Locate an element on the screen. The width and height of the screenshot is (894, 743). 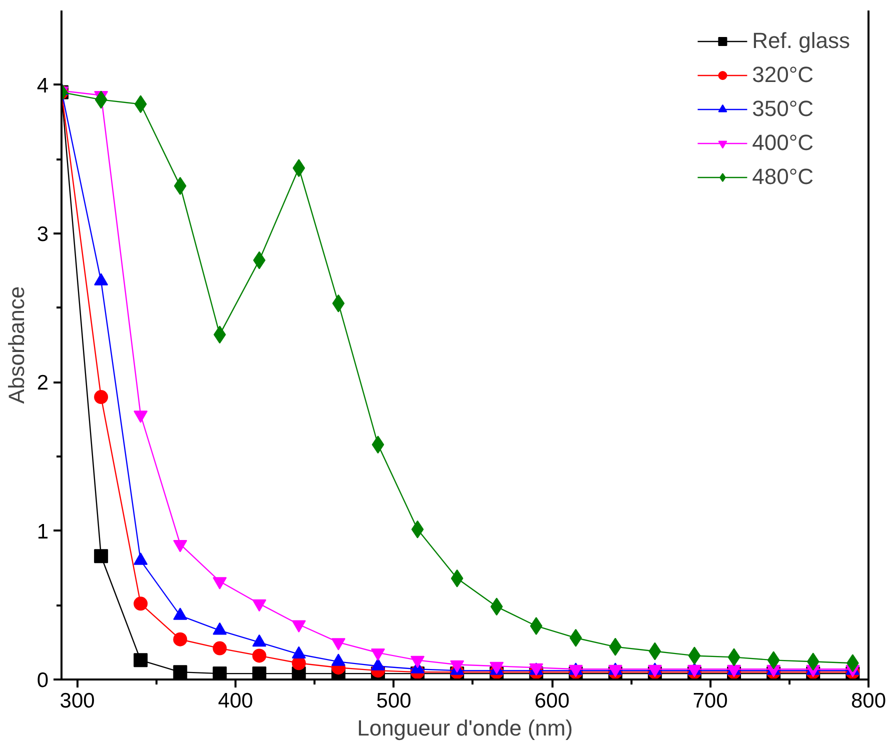
y-axis-title: Absorbance is located at coordinates (16, 345).